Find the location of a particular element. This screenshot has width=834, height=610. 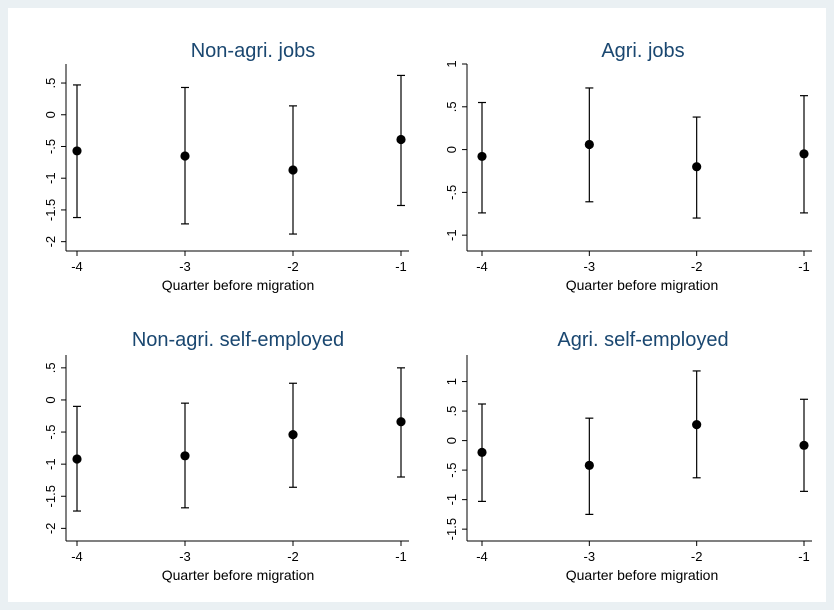

panel-title: Non-agri. jobs is located at coordinates (253, 51).